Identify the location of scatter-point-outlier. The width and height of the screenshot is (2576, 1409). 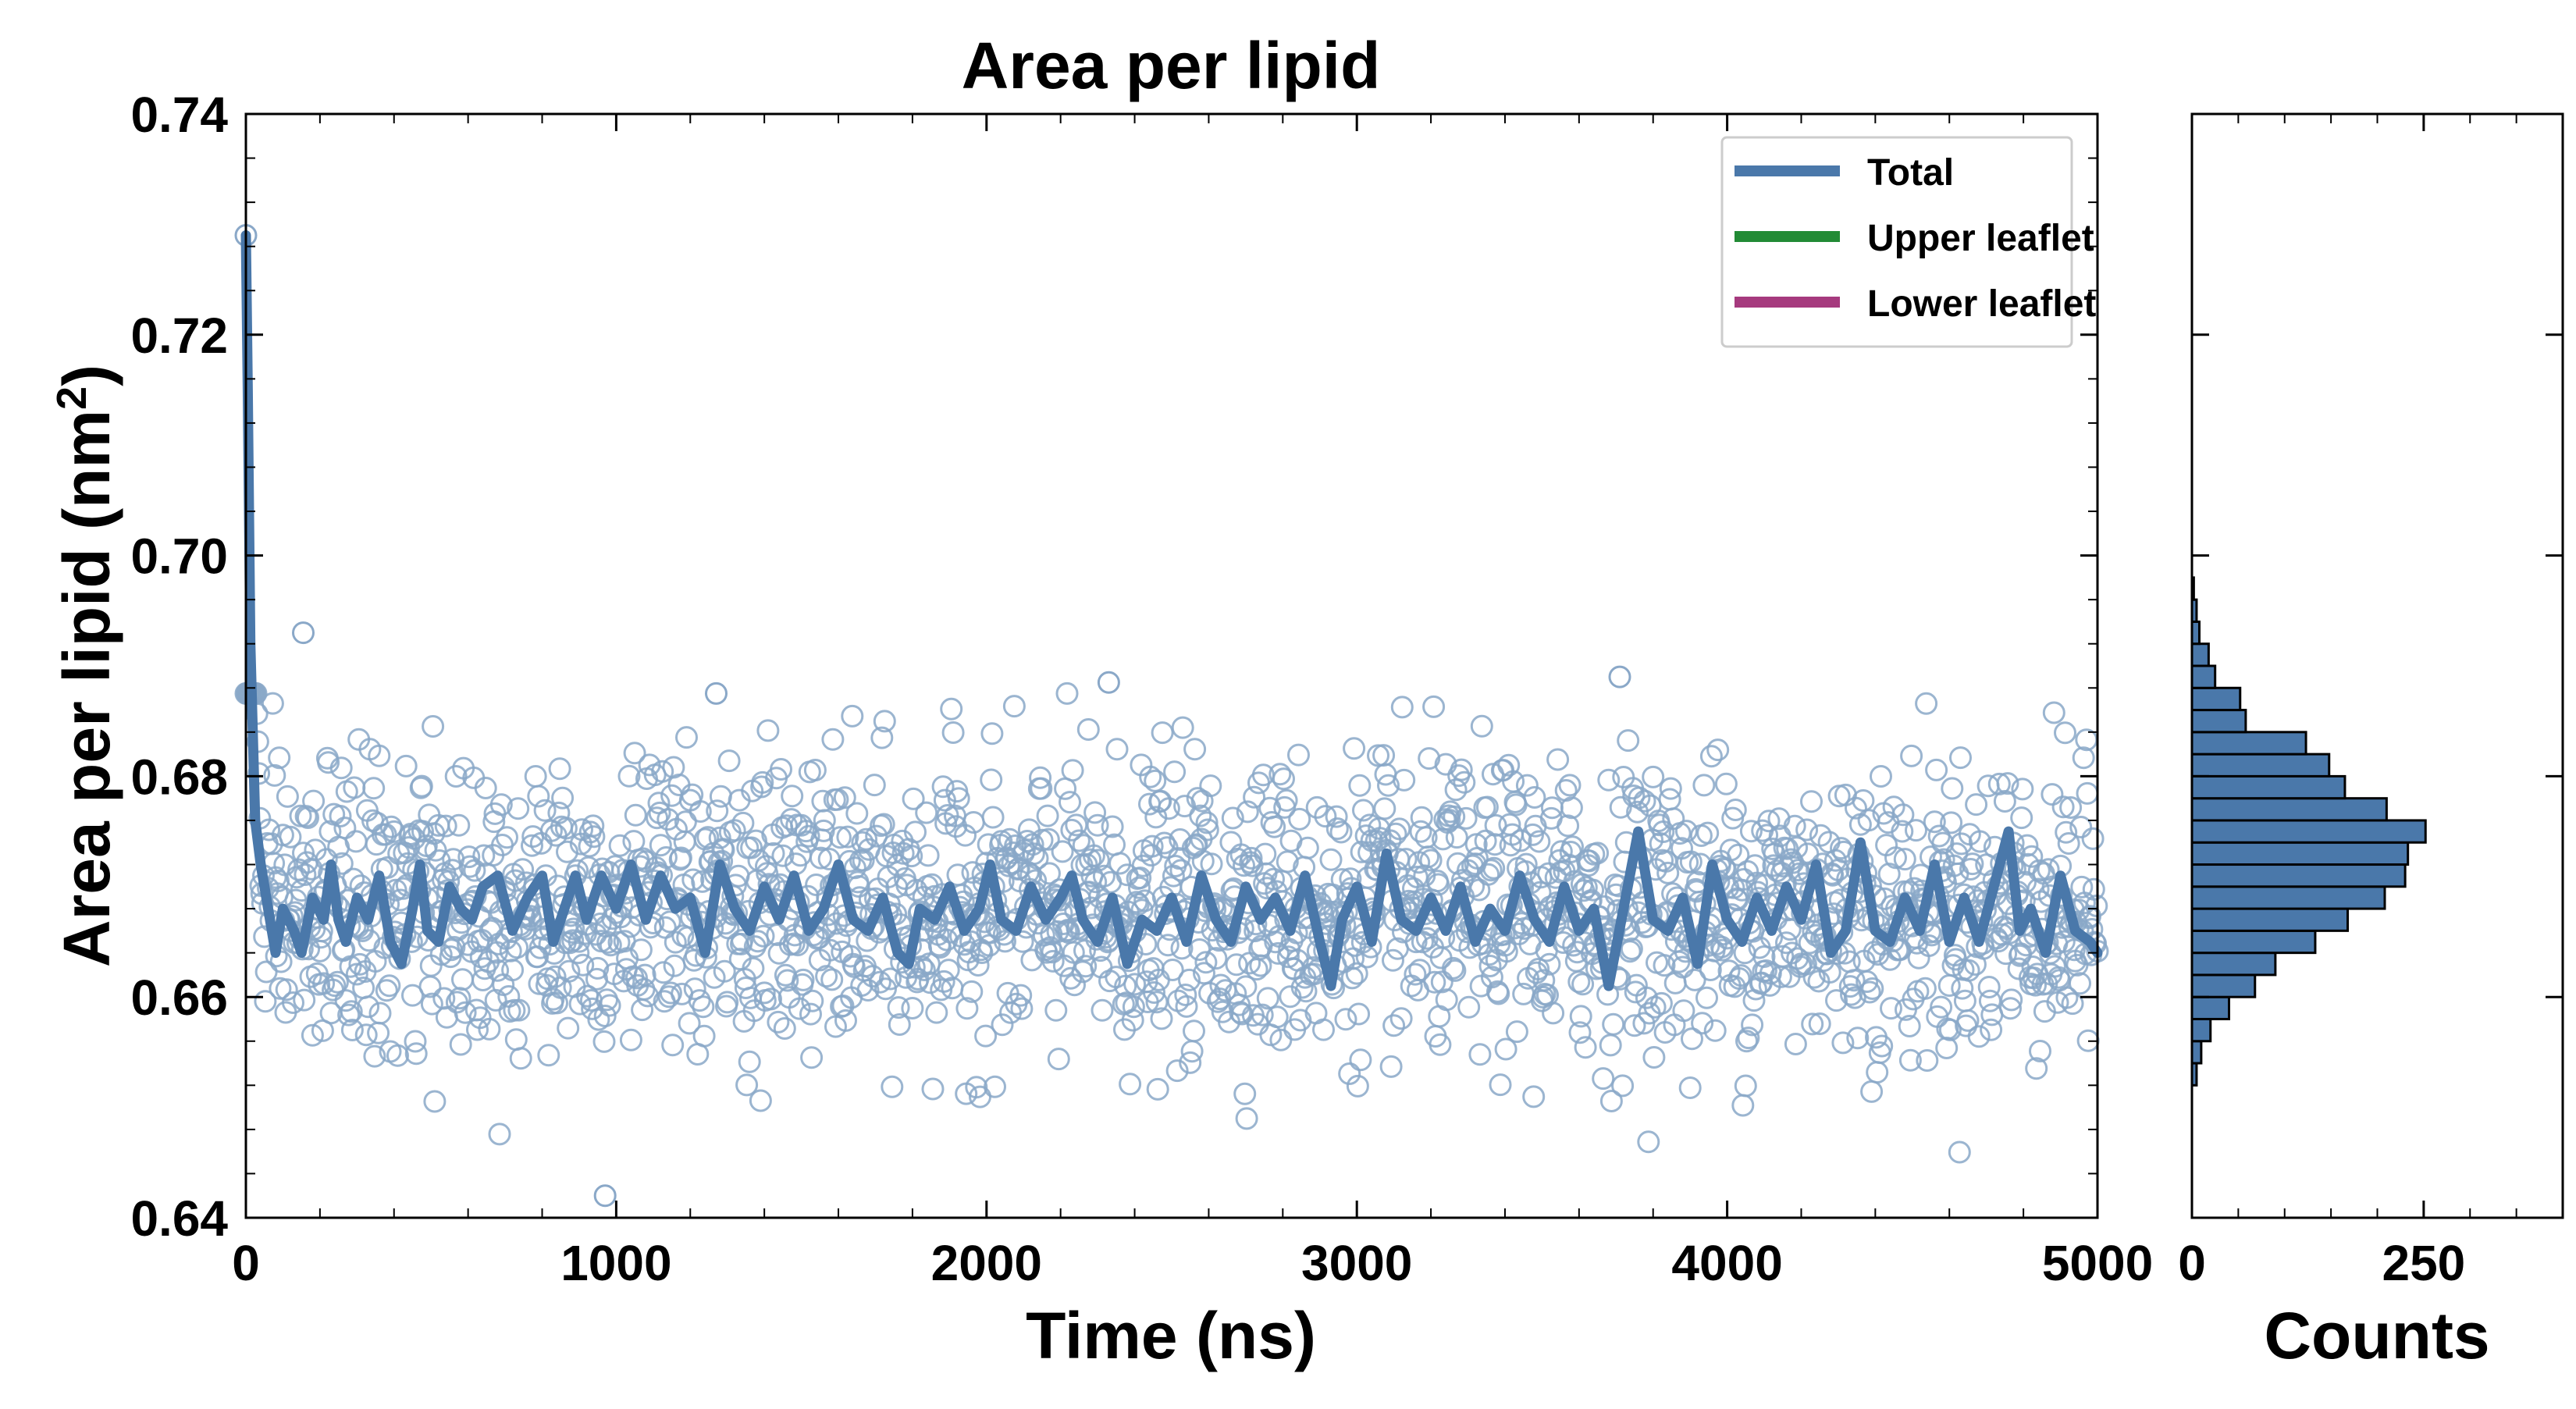
(605, 1196).